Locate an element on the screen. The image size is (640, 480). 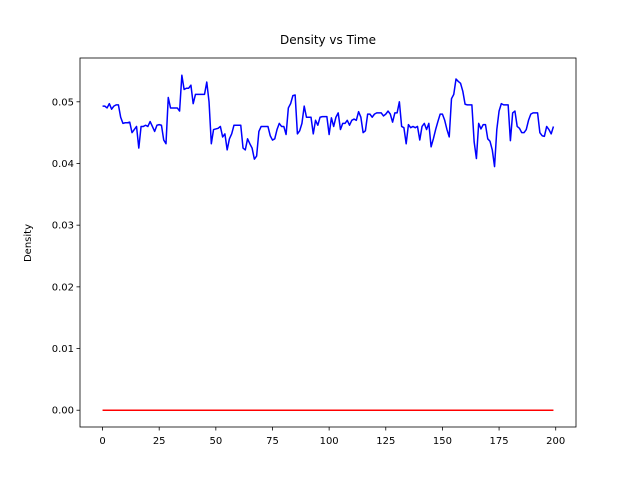
y-axis-label: Density is located at coordinates (28, 243).